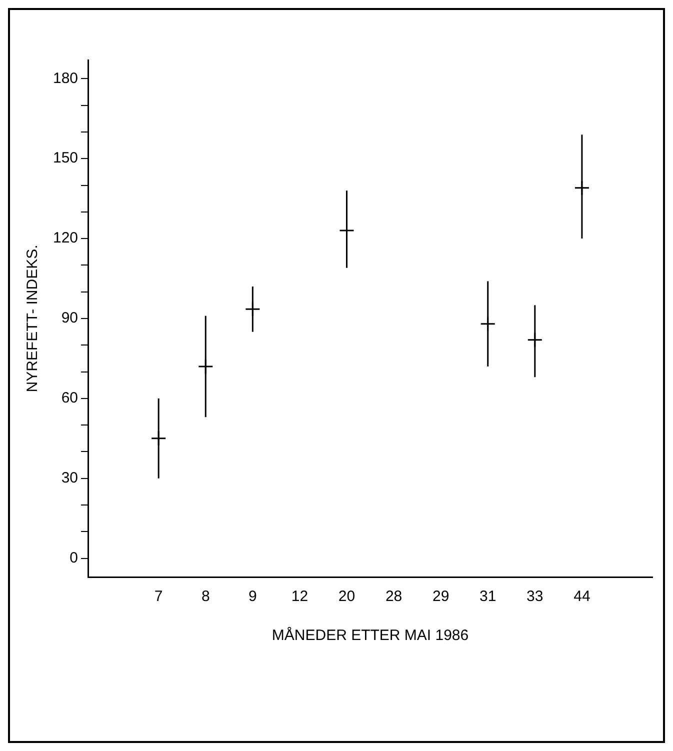  Describe the element at coordinates (299, 597) in the screenshot. I see `x-tick-label: 12` at that location.